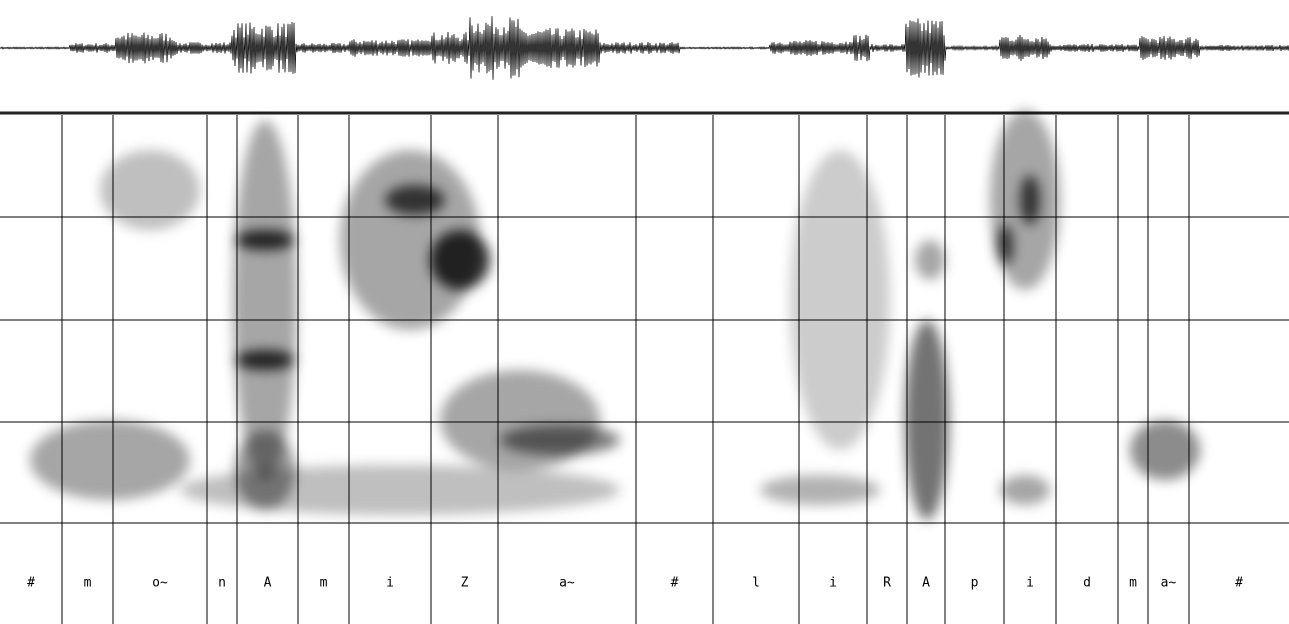 The height and width of the screenshot is (624, 1289). I want to click on segment-label: o~, so click(160, 583).